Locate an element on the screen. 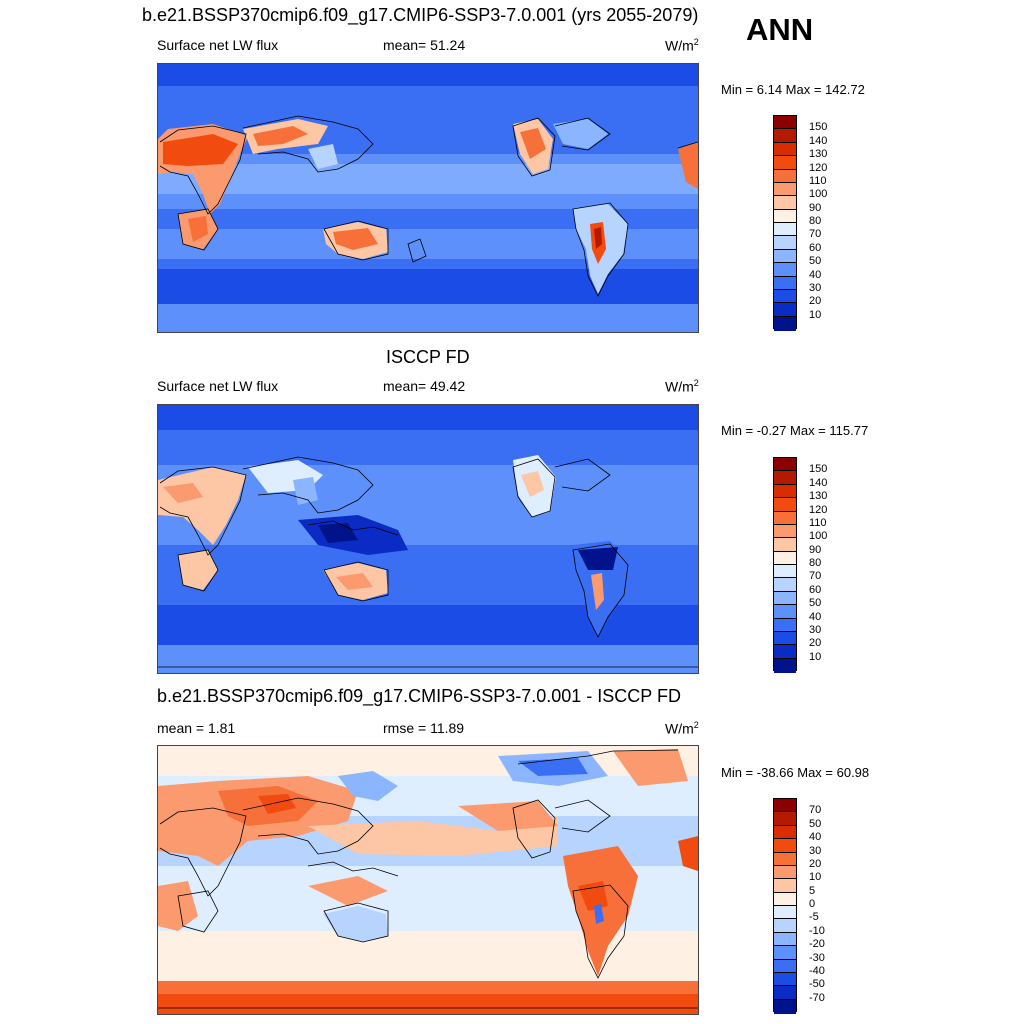 The height and width of the screenshot is (1024, 1024). panel-model-minmax: Min = 6.14 Max = 142.72 is located at coordinates (793, 89).